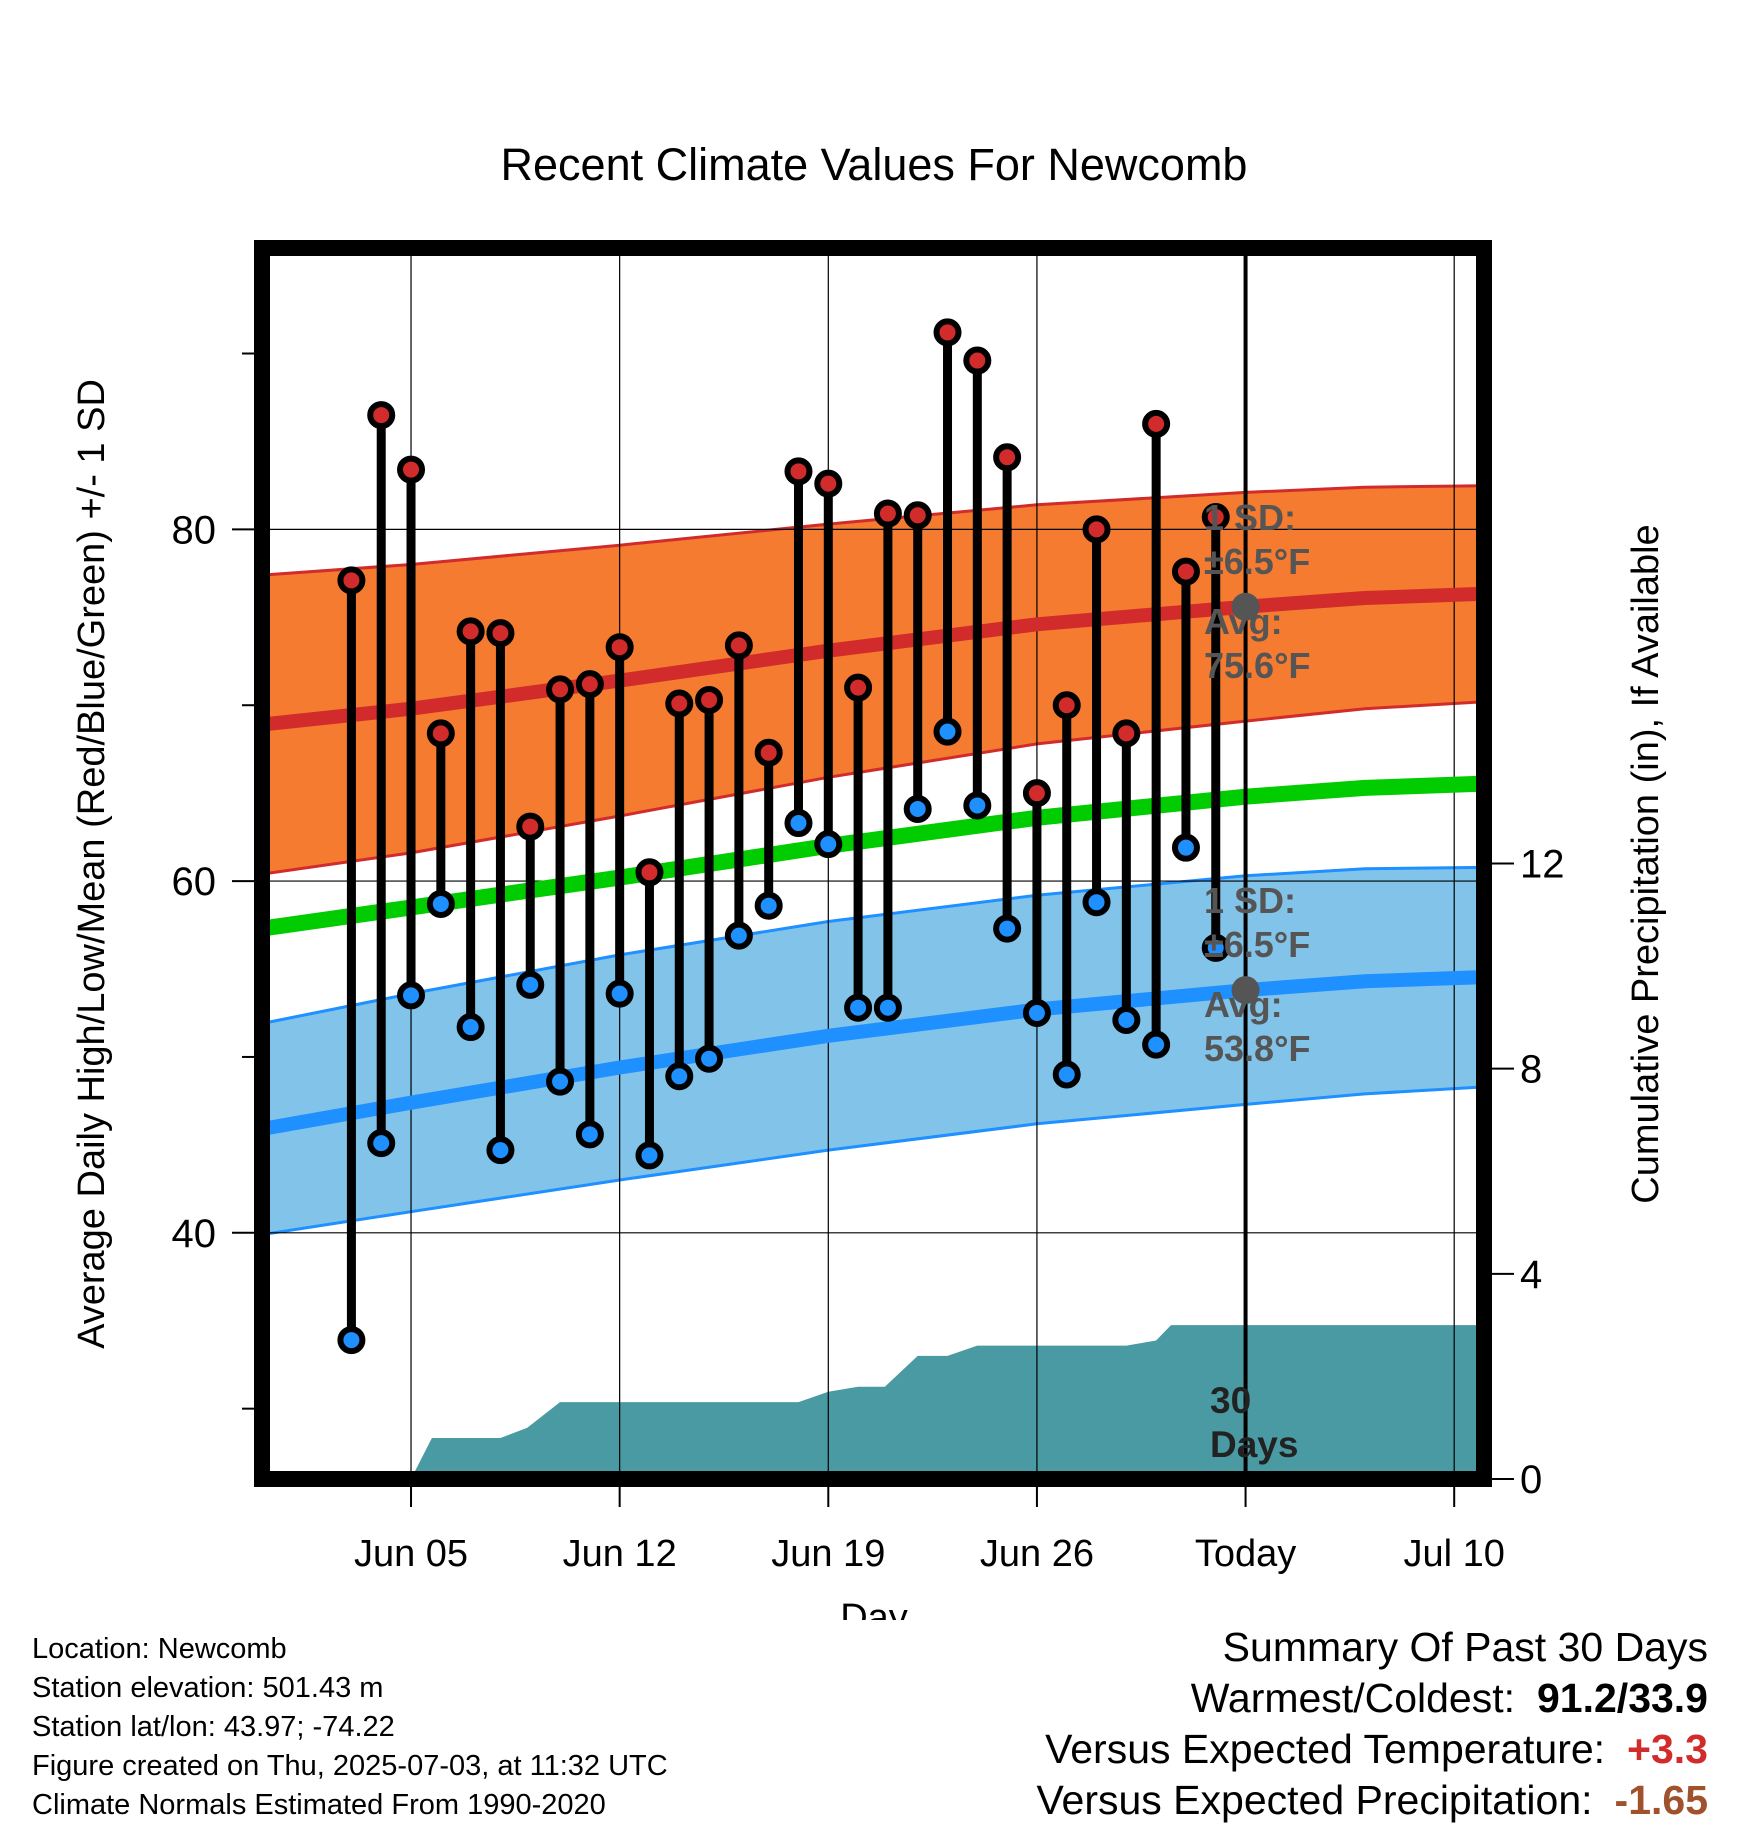 The width and height of the screenshot is (1748, 1828). I want to click on latlon-text: Station lat/lon: 43.97; -74.22, so click(213, 1727).